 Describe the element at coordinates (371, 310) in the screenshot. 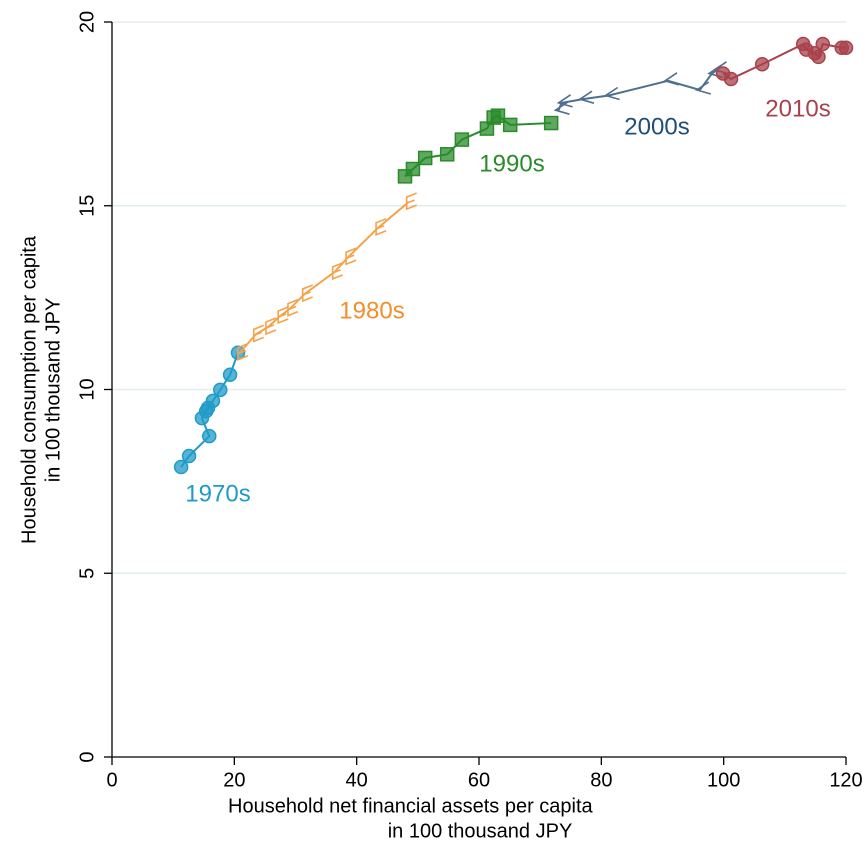

I see `series-label: 1980s` at that location.